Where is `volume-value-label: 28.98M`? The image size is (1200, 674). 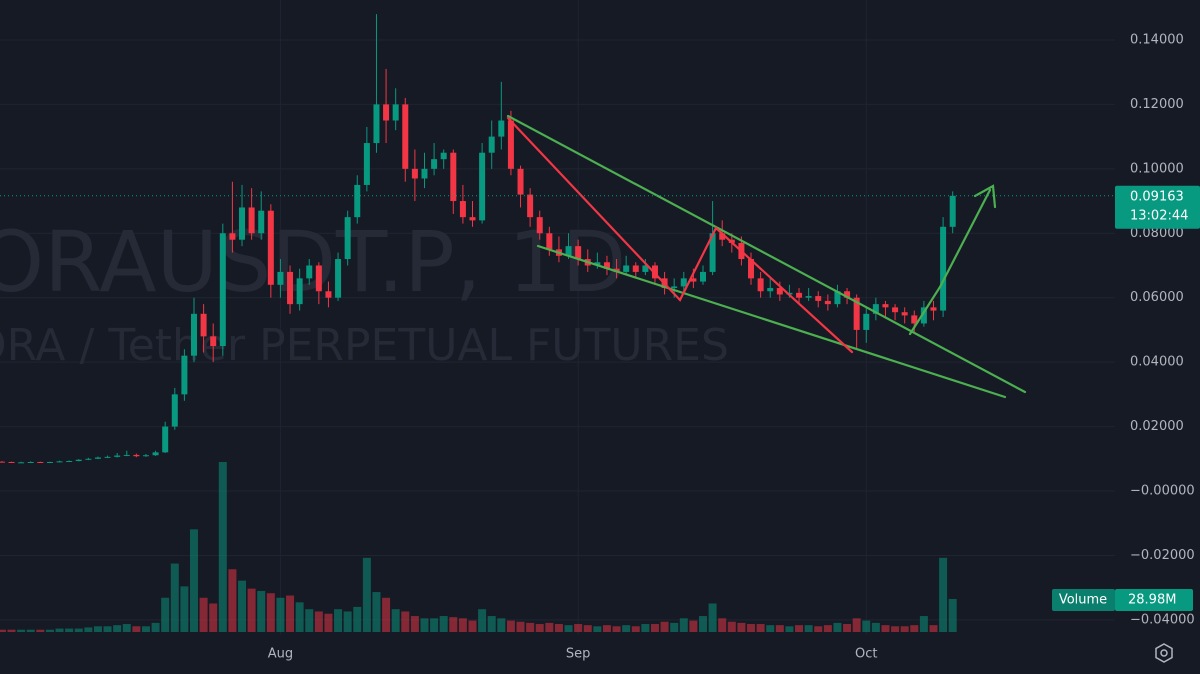 volume-value-label: 28.98M is located at coordinates (1152, 600).